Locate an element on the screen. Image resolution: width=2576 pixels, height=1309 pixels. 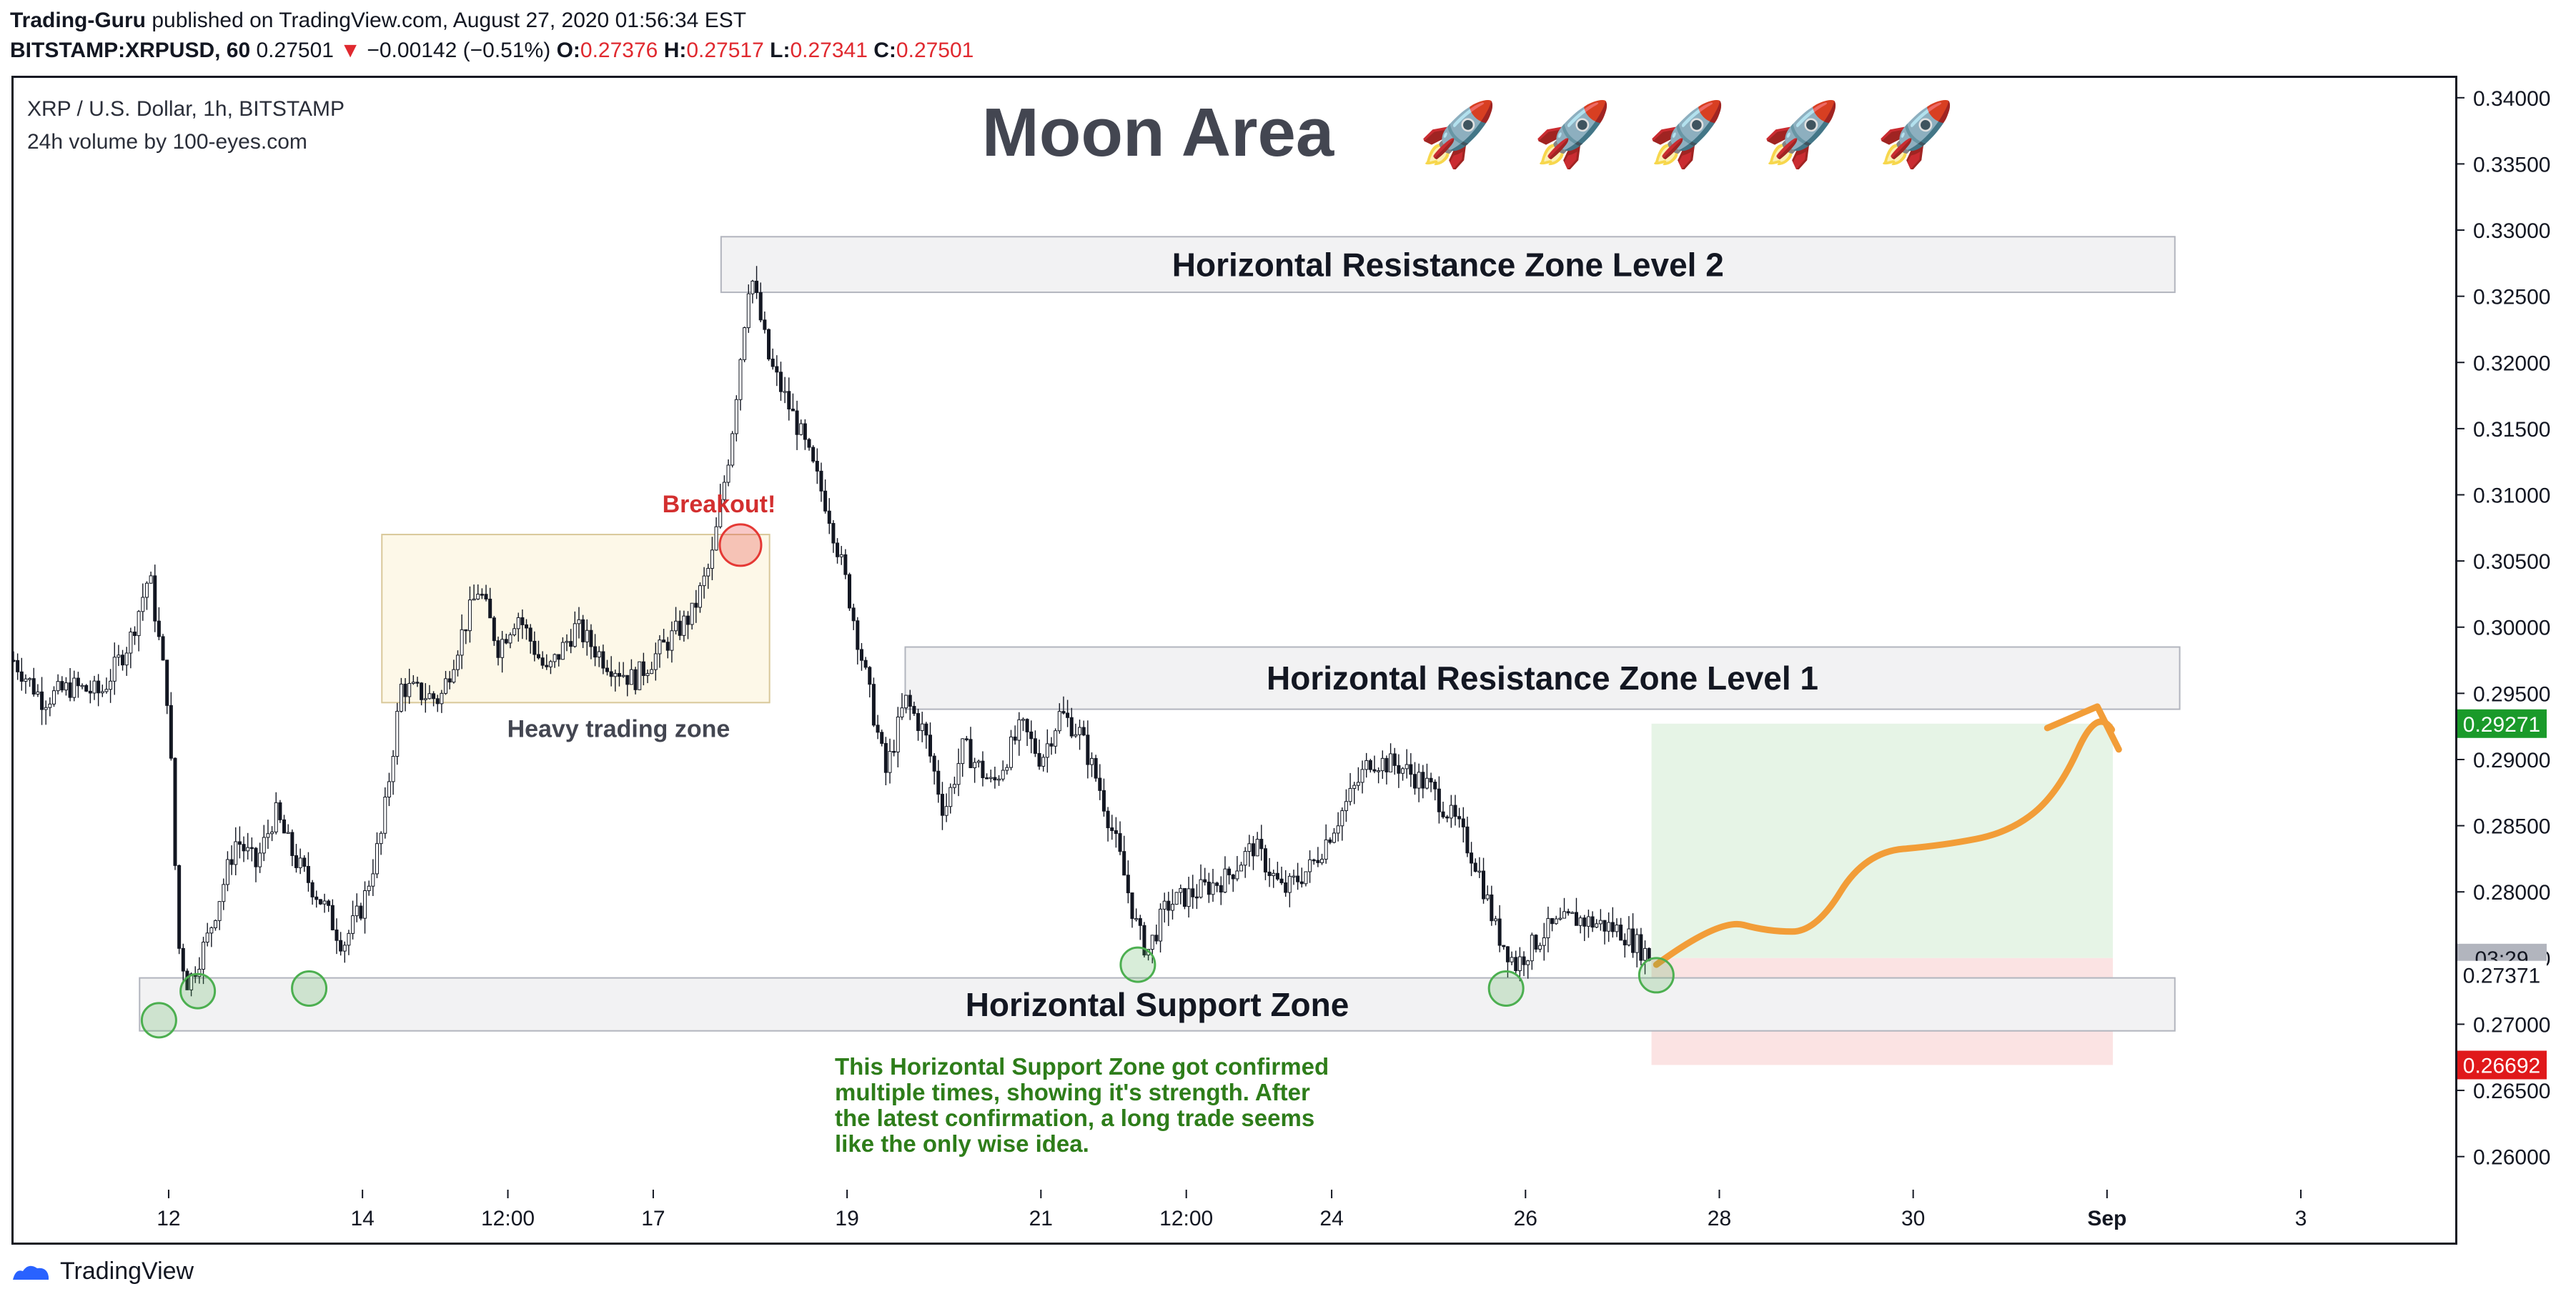
y-tick-label: 0.32500 is located at coordinates (2512, 297).